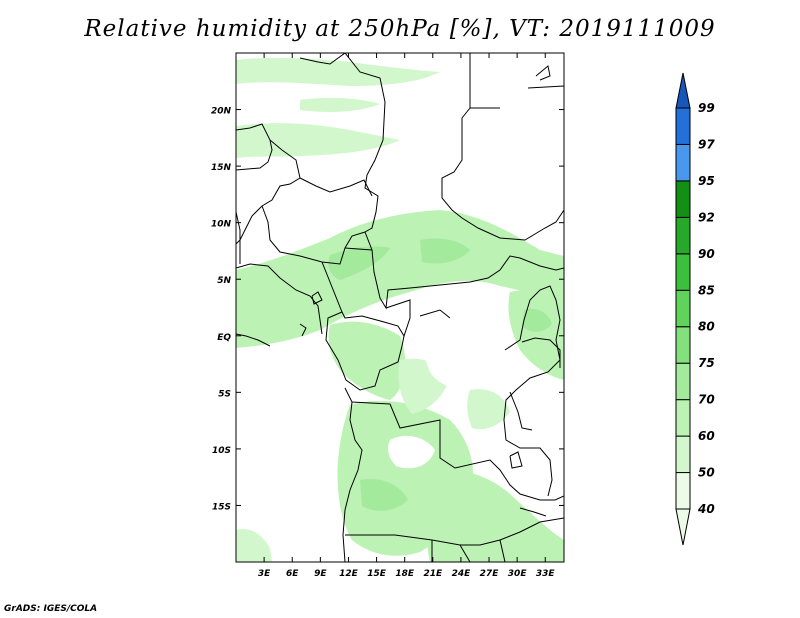 This screenshot has width=800, height=618. Describe the element at coordinates (706, 436) in the screenshot. I see `colorbar-label: 60` at that location.